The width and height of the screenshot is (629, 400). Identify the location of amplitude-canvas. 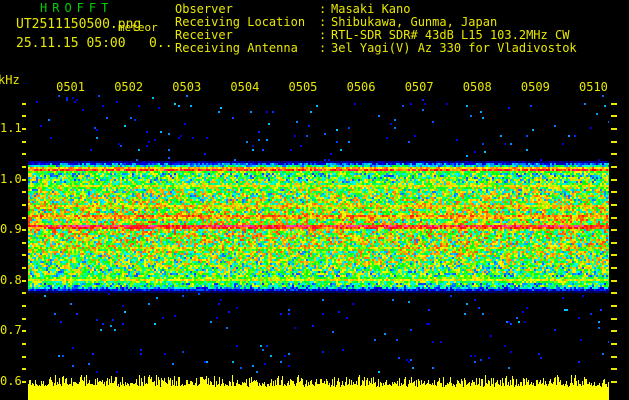
(318, 386).